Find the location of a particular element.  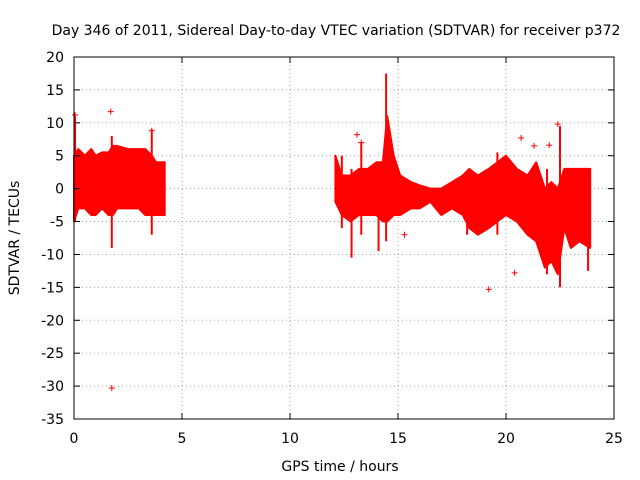

y-tick-label: -35 is located at coordinates (52, 420).